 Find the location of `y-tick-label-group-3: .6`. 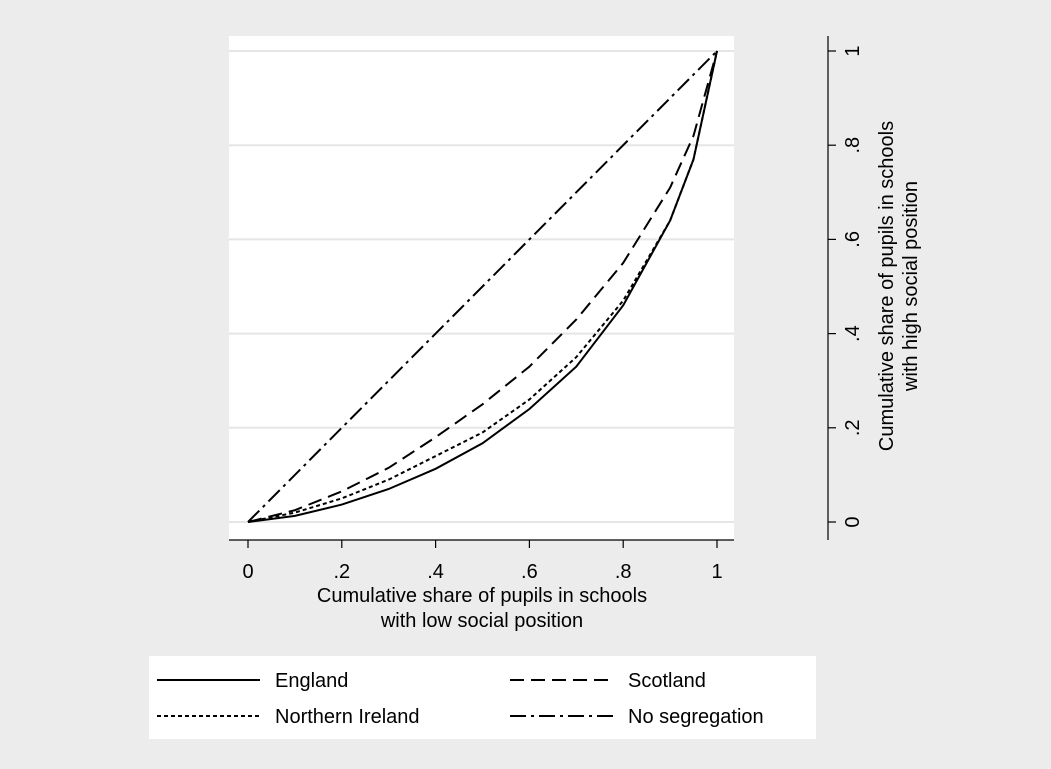

y-tick-label-group-3: .6 is located at coordinates (853, 239).